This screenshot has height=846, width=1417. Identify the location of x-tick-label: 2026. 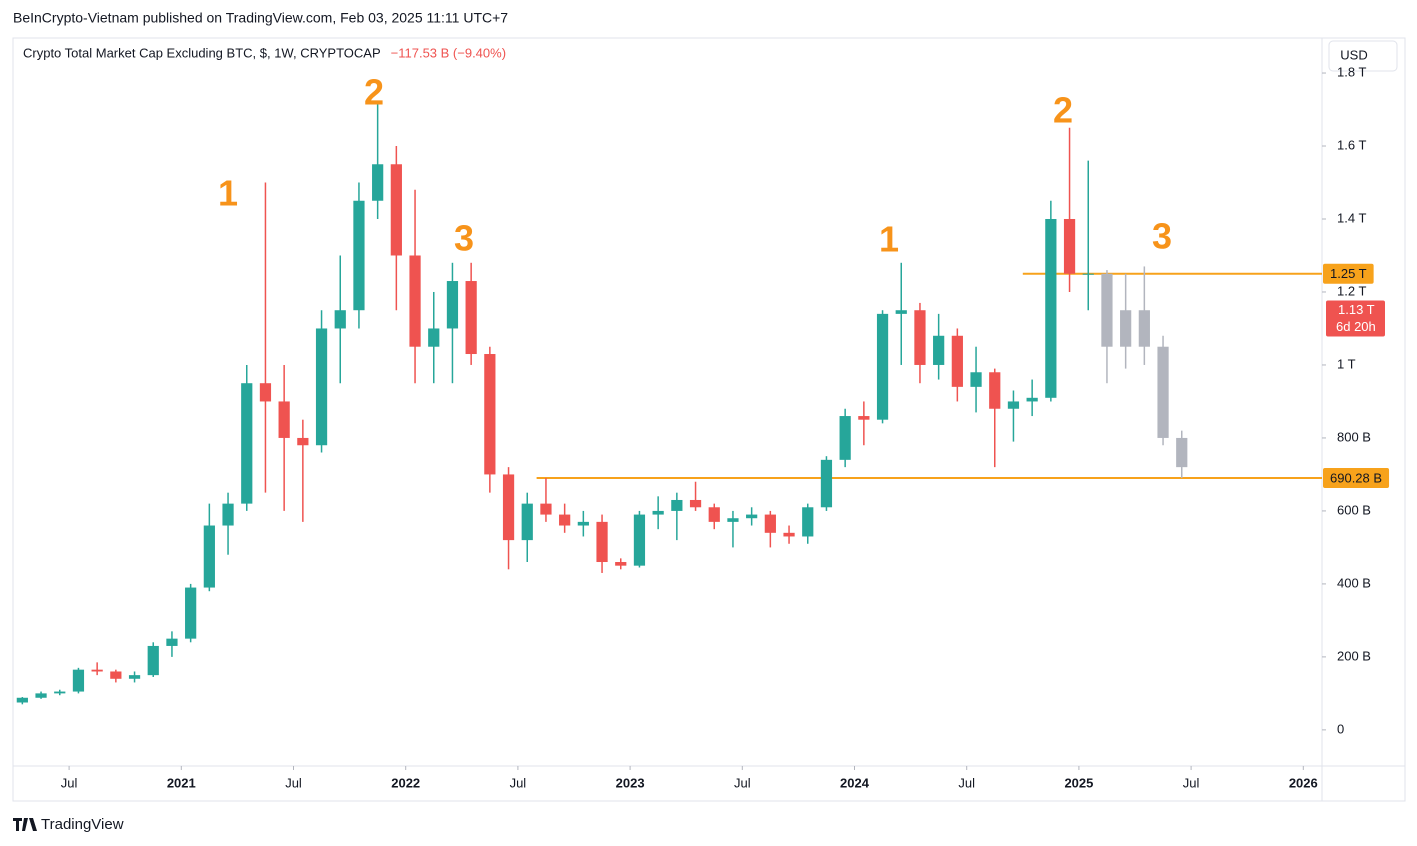
(1303, 782).